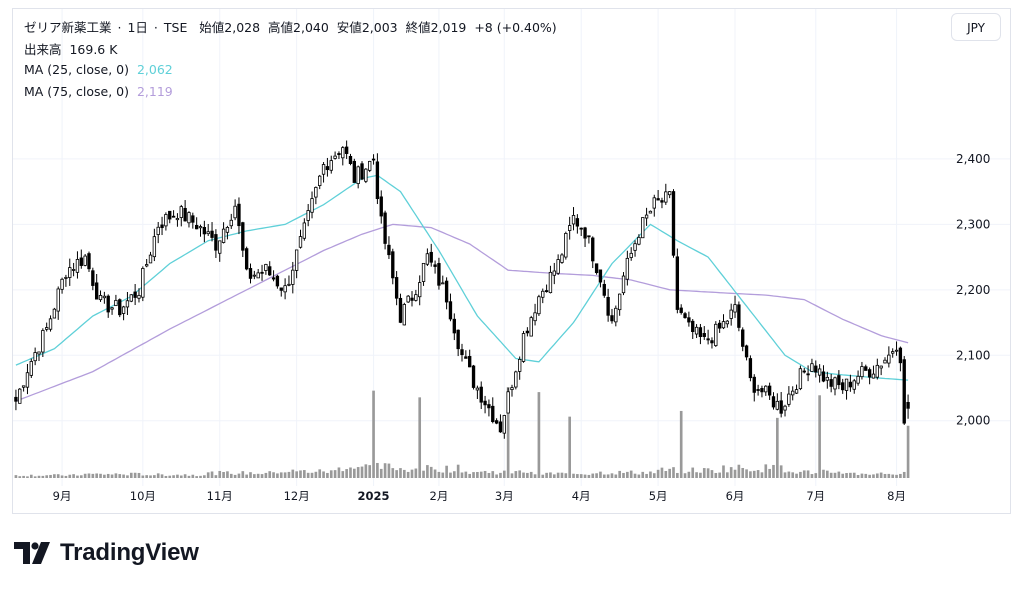 The height and width of the screenshot is (590, 1024). Describe the element at coordinates (137, 27) in the screenshot. I see `timeframe: 1日` at that location.